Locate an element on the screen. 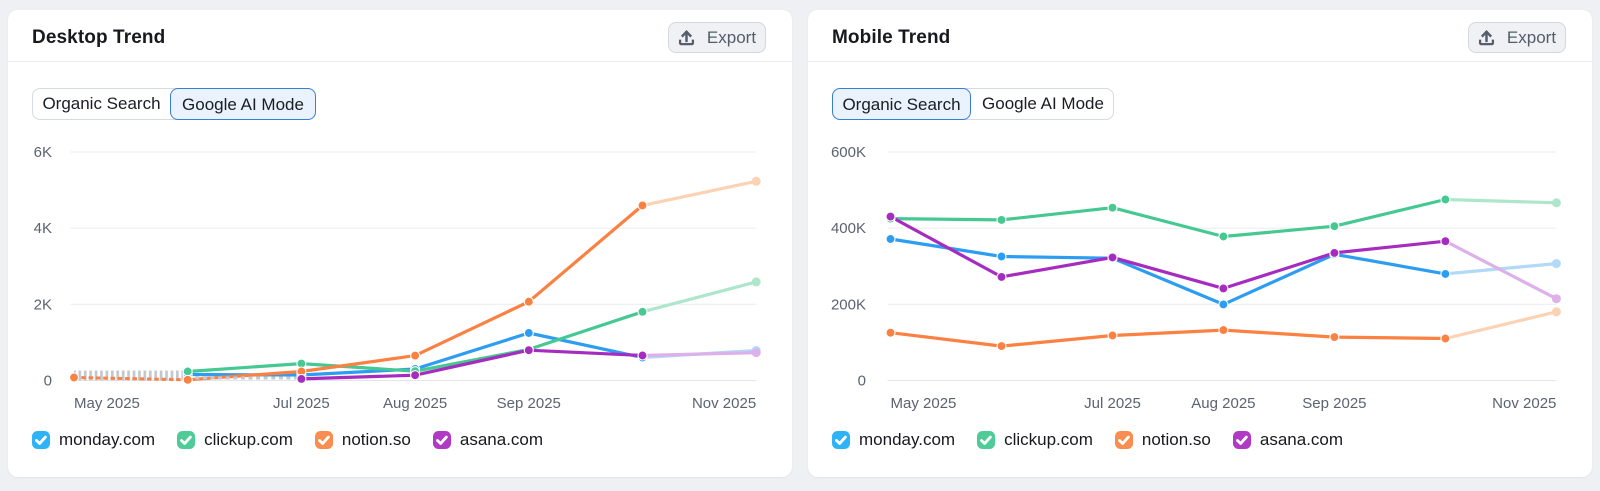 Image resolution: width=1600 pixels, height=491 pixels. svg-text: 400K is located at coordinates (848, 228).